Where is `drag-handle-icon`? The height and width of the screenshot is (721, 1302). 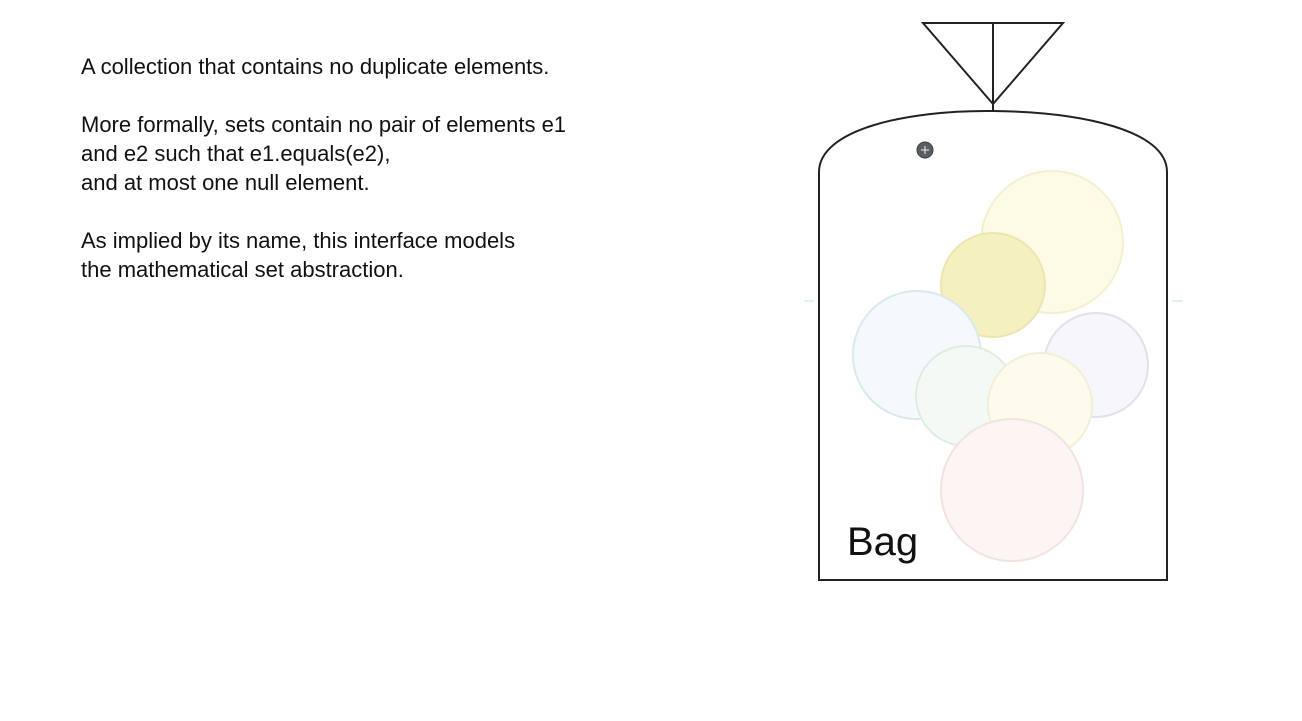 drag-handle-icon is located at coordinates (925, 150).